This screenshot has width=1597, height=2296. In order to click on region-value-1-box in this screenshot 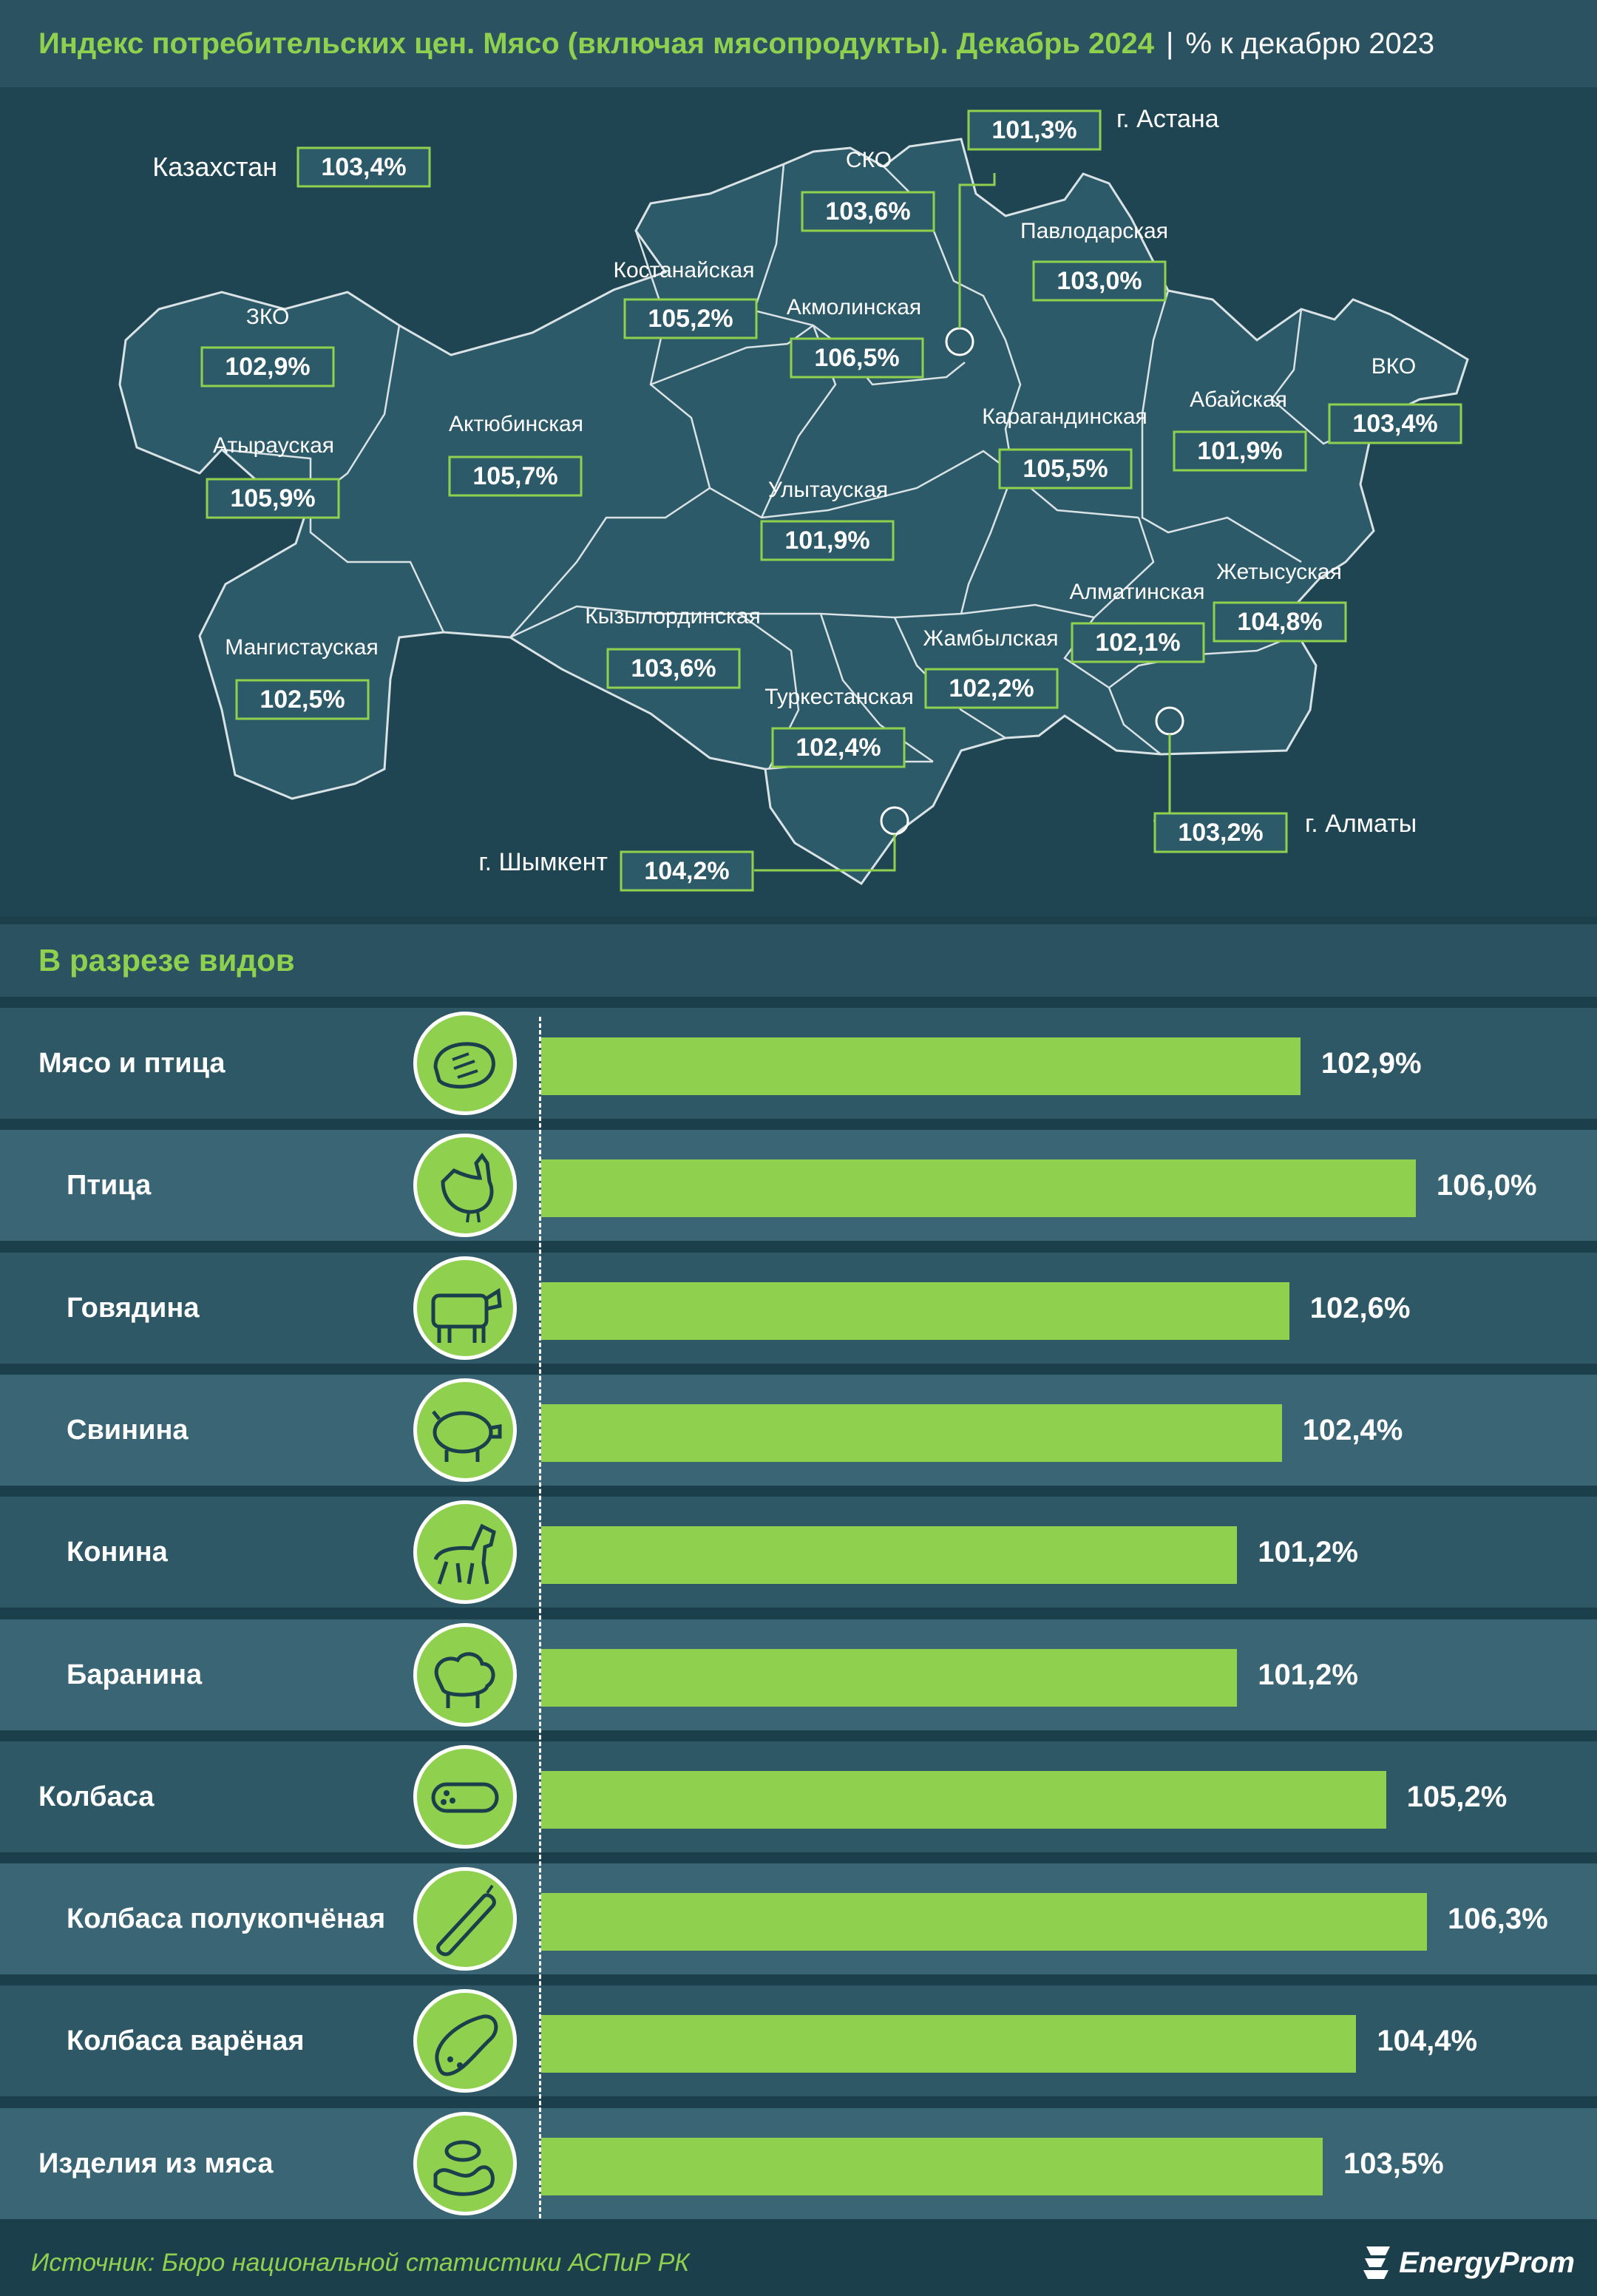, I will do `click(1099, 281)`.